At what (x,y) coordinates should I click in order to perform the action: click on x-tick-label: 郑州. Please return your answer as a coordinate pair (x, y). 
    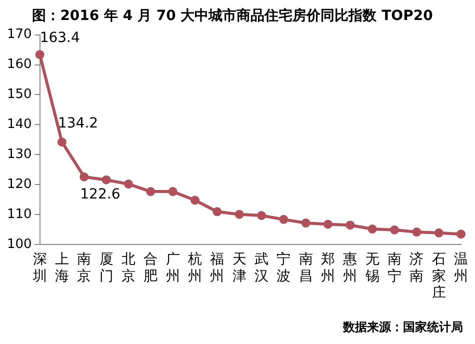
    Looking at the image, I should click on (327, 268).